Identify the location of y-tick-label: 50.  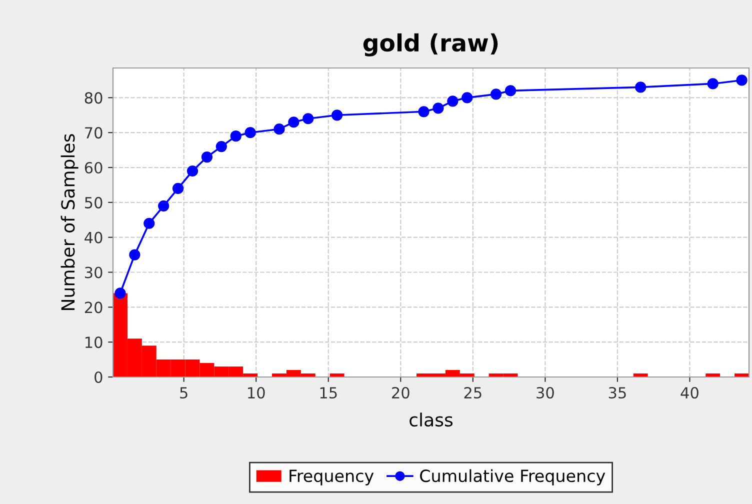
(93, 202).